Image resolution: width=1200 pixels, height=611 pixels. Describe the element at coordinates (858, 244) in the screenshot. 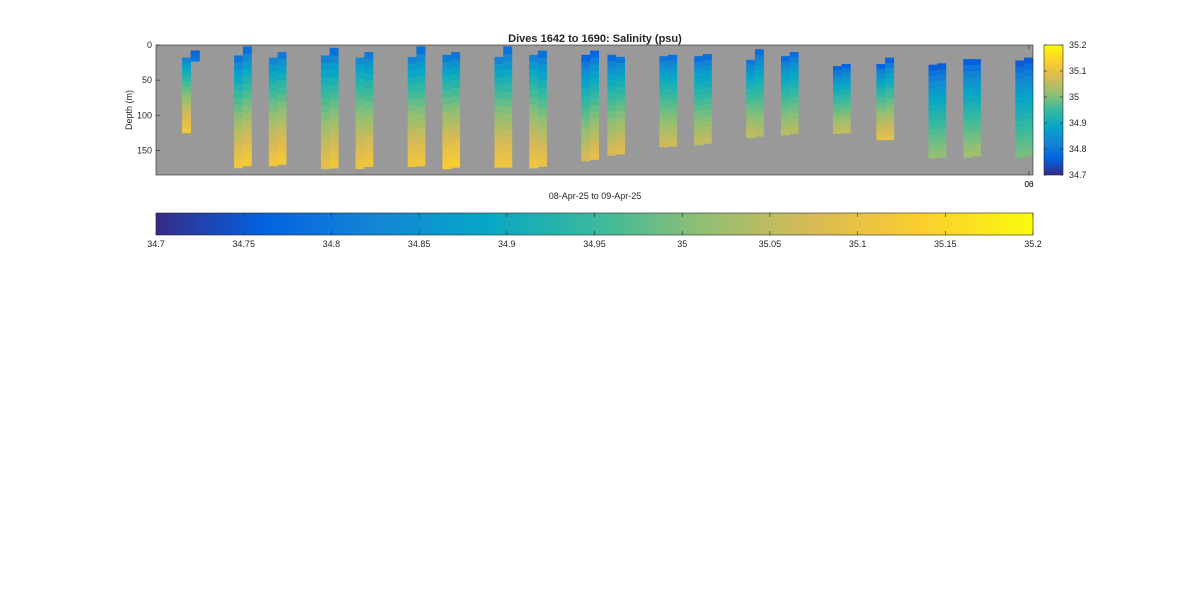

I see `bottom-colorbar-tick-label: 35.1` at that location.